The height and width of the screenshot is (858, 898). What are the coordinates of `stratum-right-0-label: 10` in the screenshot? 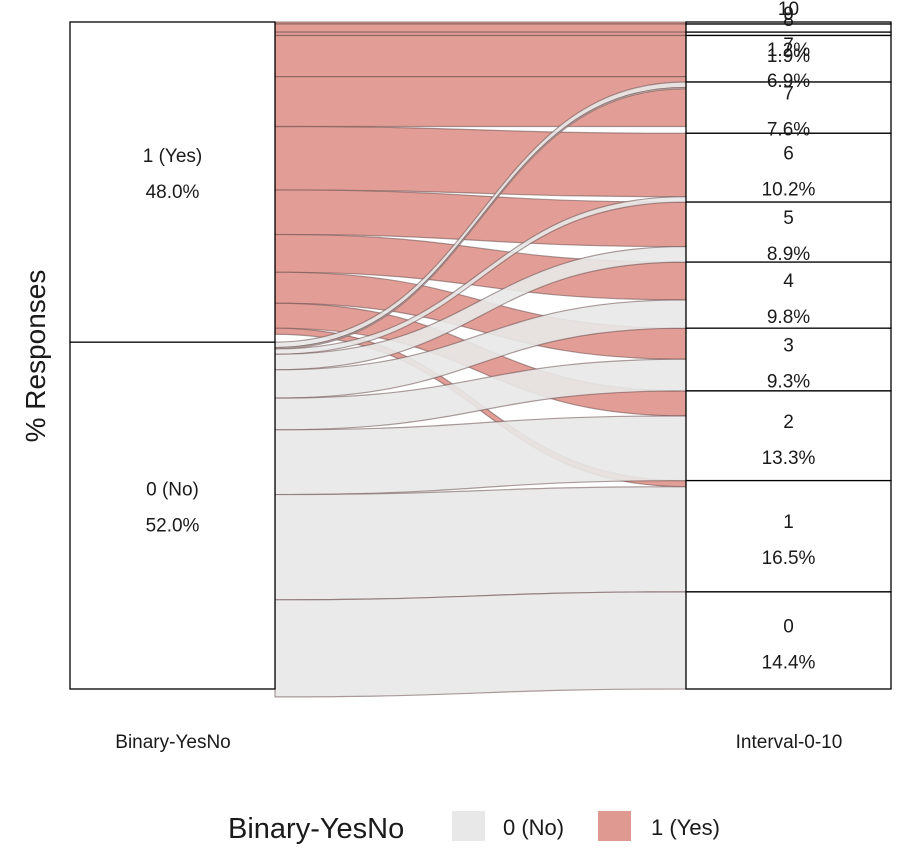 It's located at (788, 10).